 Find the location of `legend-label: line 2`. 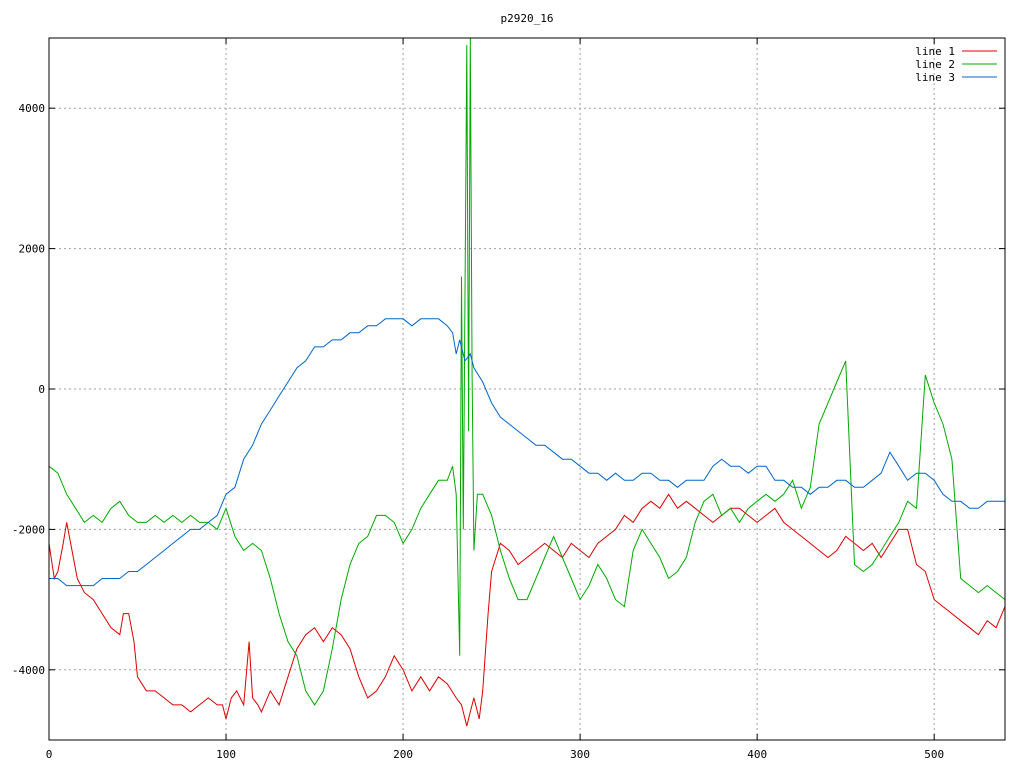

legend-label: line 2 is located at coordinates (935, 64).